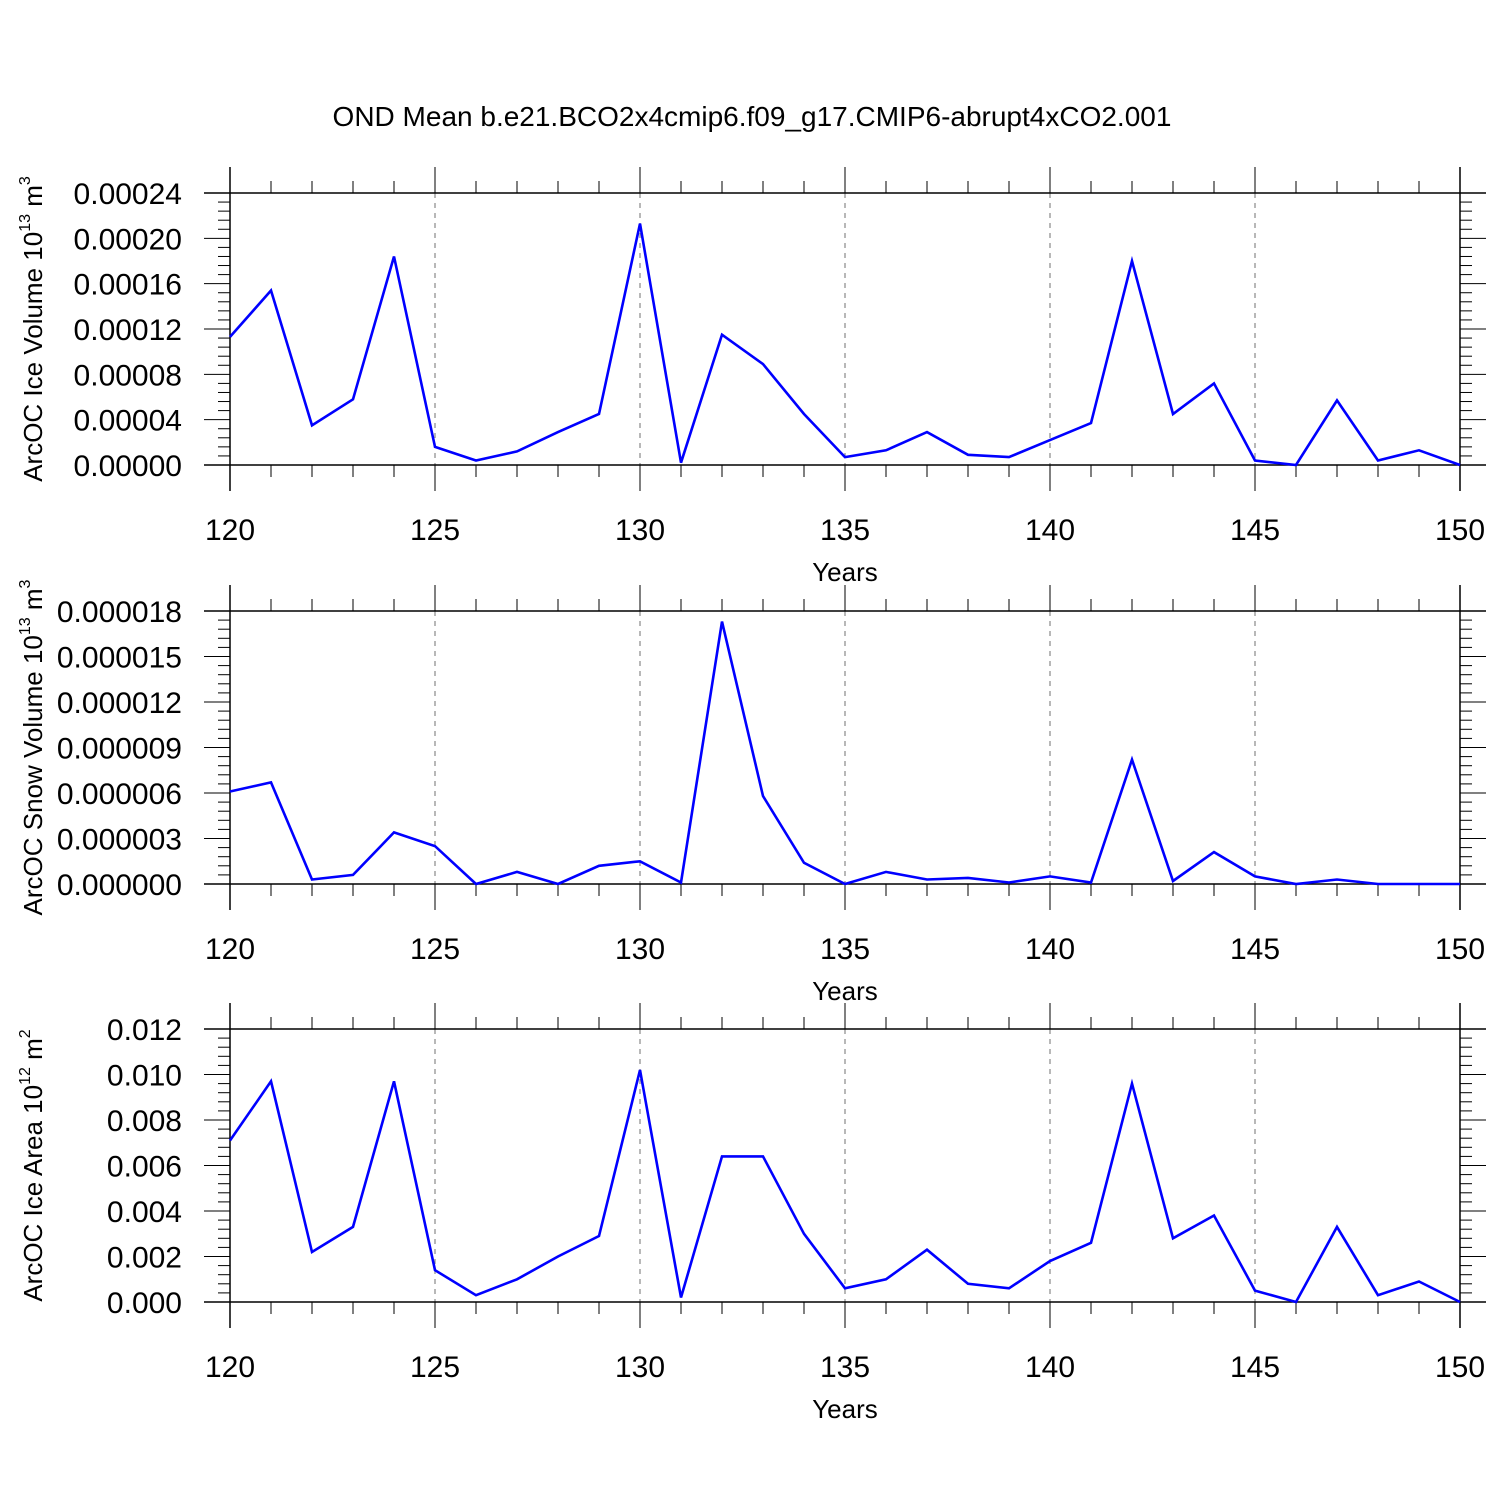 This screenshot has height=1500, width=1500. I want to click on y-tick-label: 0.000006, so click(119, 794).